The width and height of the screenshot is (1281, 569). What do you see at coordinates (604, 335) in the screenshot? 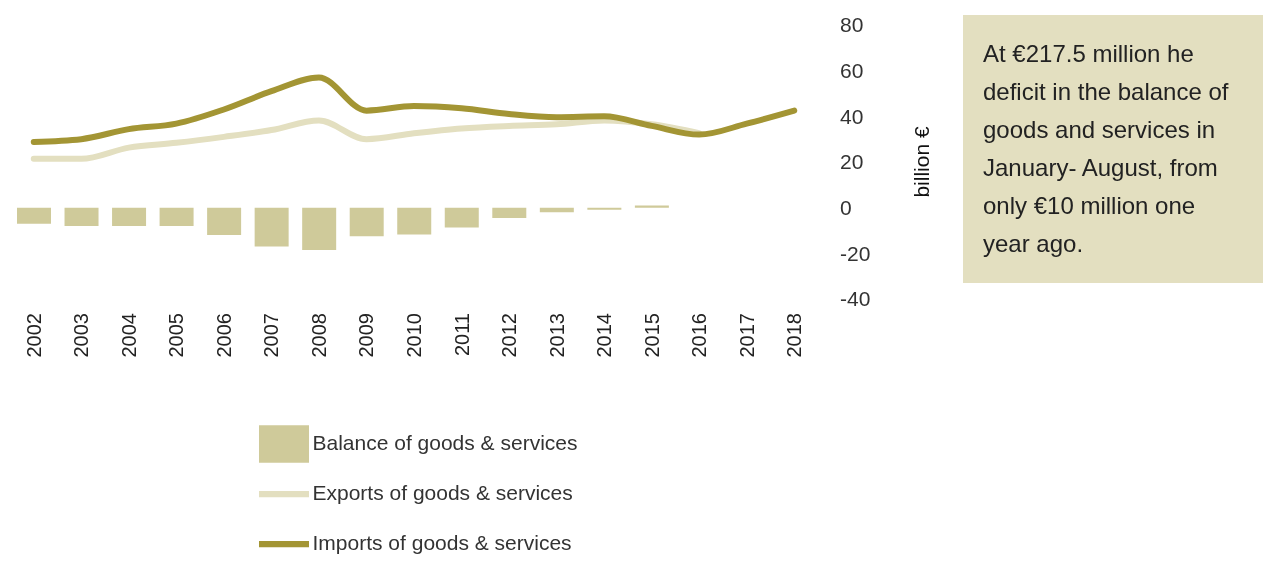
I see `x-tick-label: 2014` at bounding box center [604, 335].